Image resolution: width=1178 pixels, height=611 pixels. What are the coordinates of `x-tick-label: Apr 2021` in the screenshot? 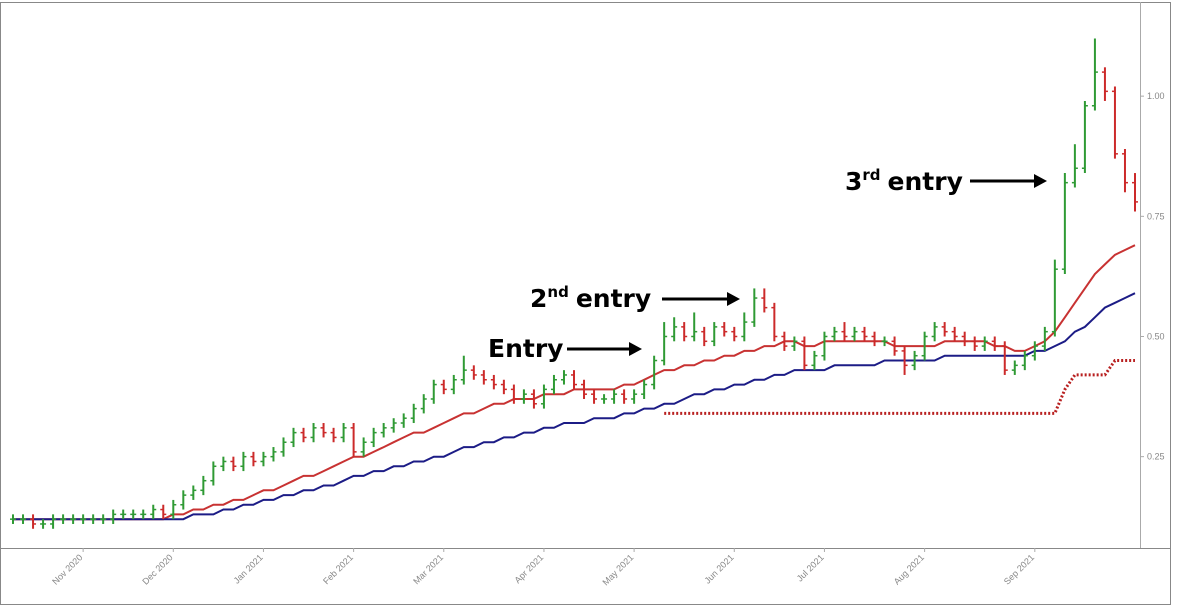 It's located at (528, 568).